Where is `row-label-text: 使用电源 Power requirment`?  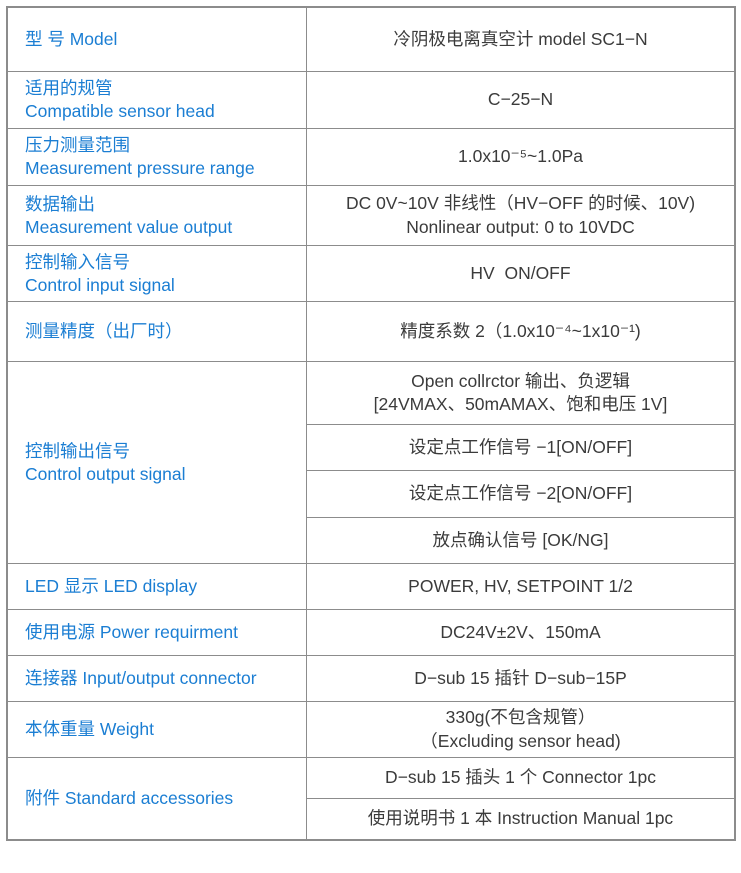 row-label-text: 使用电源 Power requirment is located at coordinates (131, 632).